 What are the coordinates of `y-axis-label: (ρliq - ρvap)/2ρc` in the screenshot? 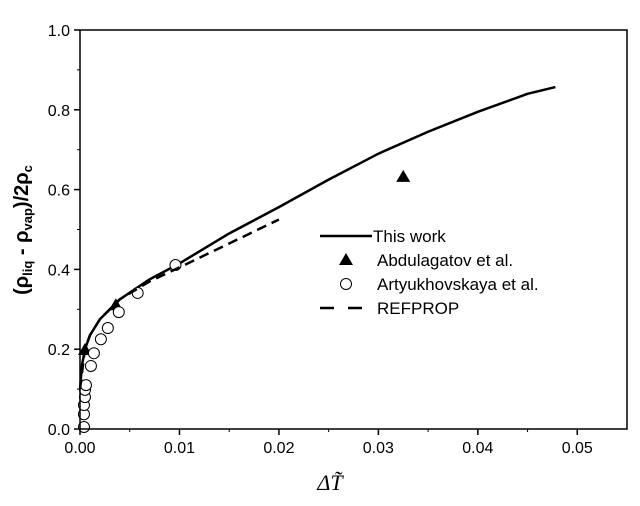 It's located at (23, 230).